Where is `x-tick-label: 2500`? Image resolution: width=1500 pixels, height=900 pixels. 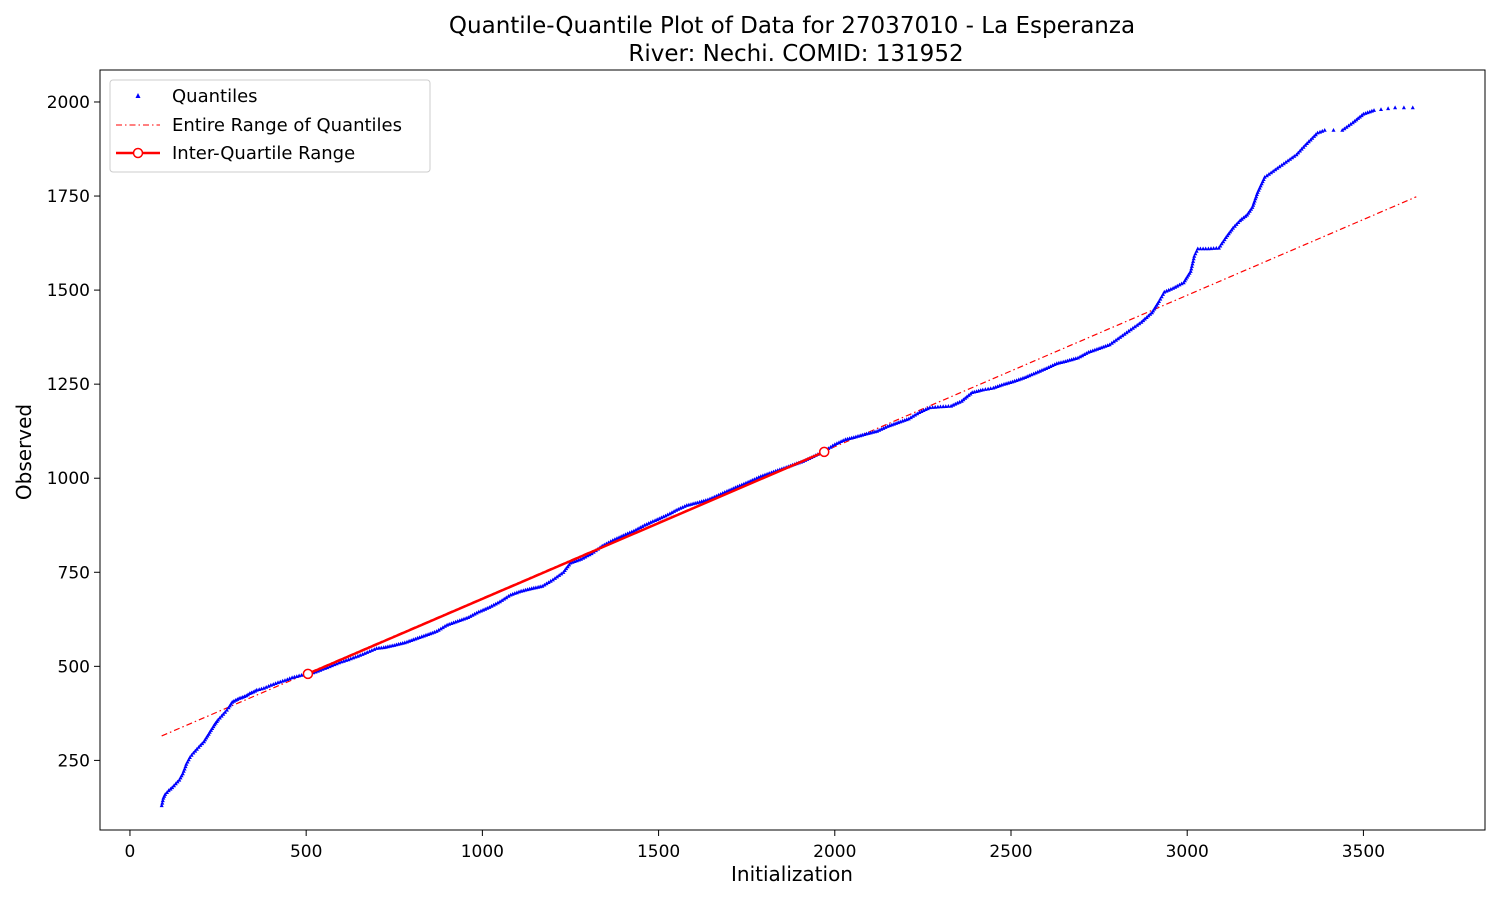
x-tick-label: 2500 is located at coordinates (1010, 852).